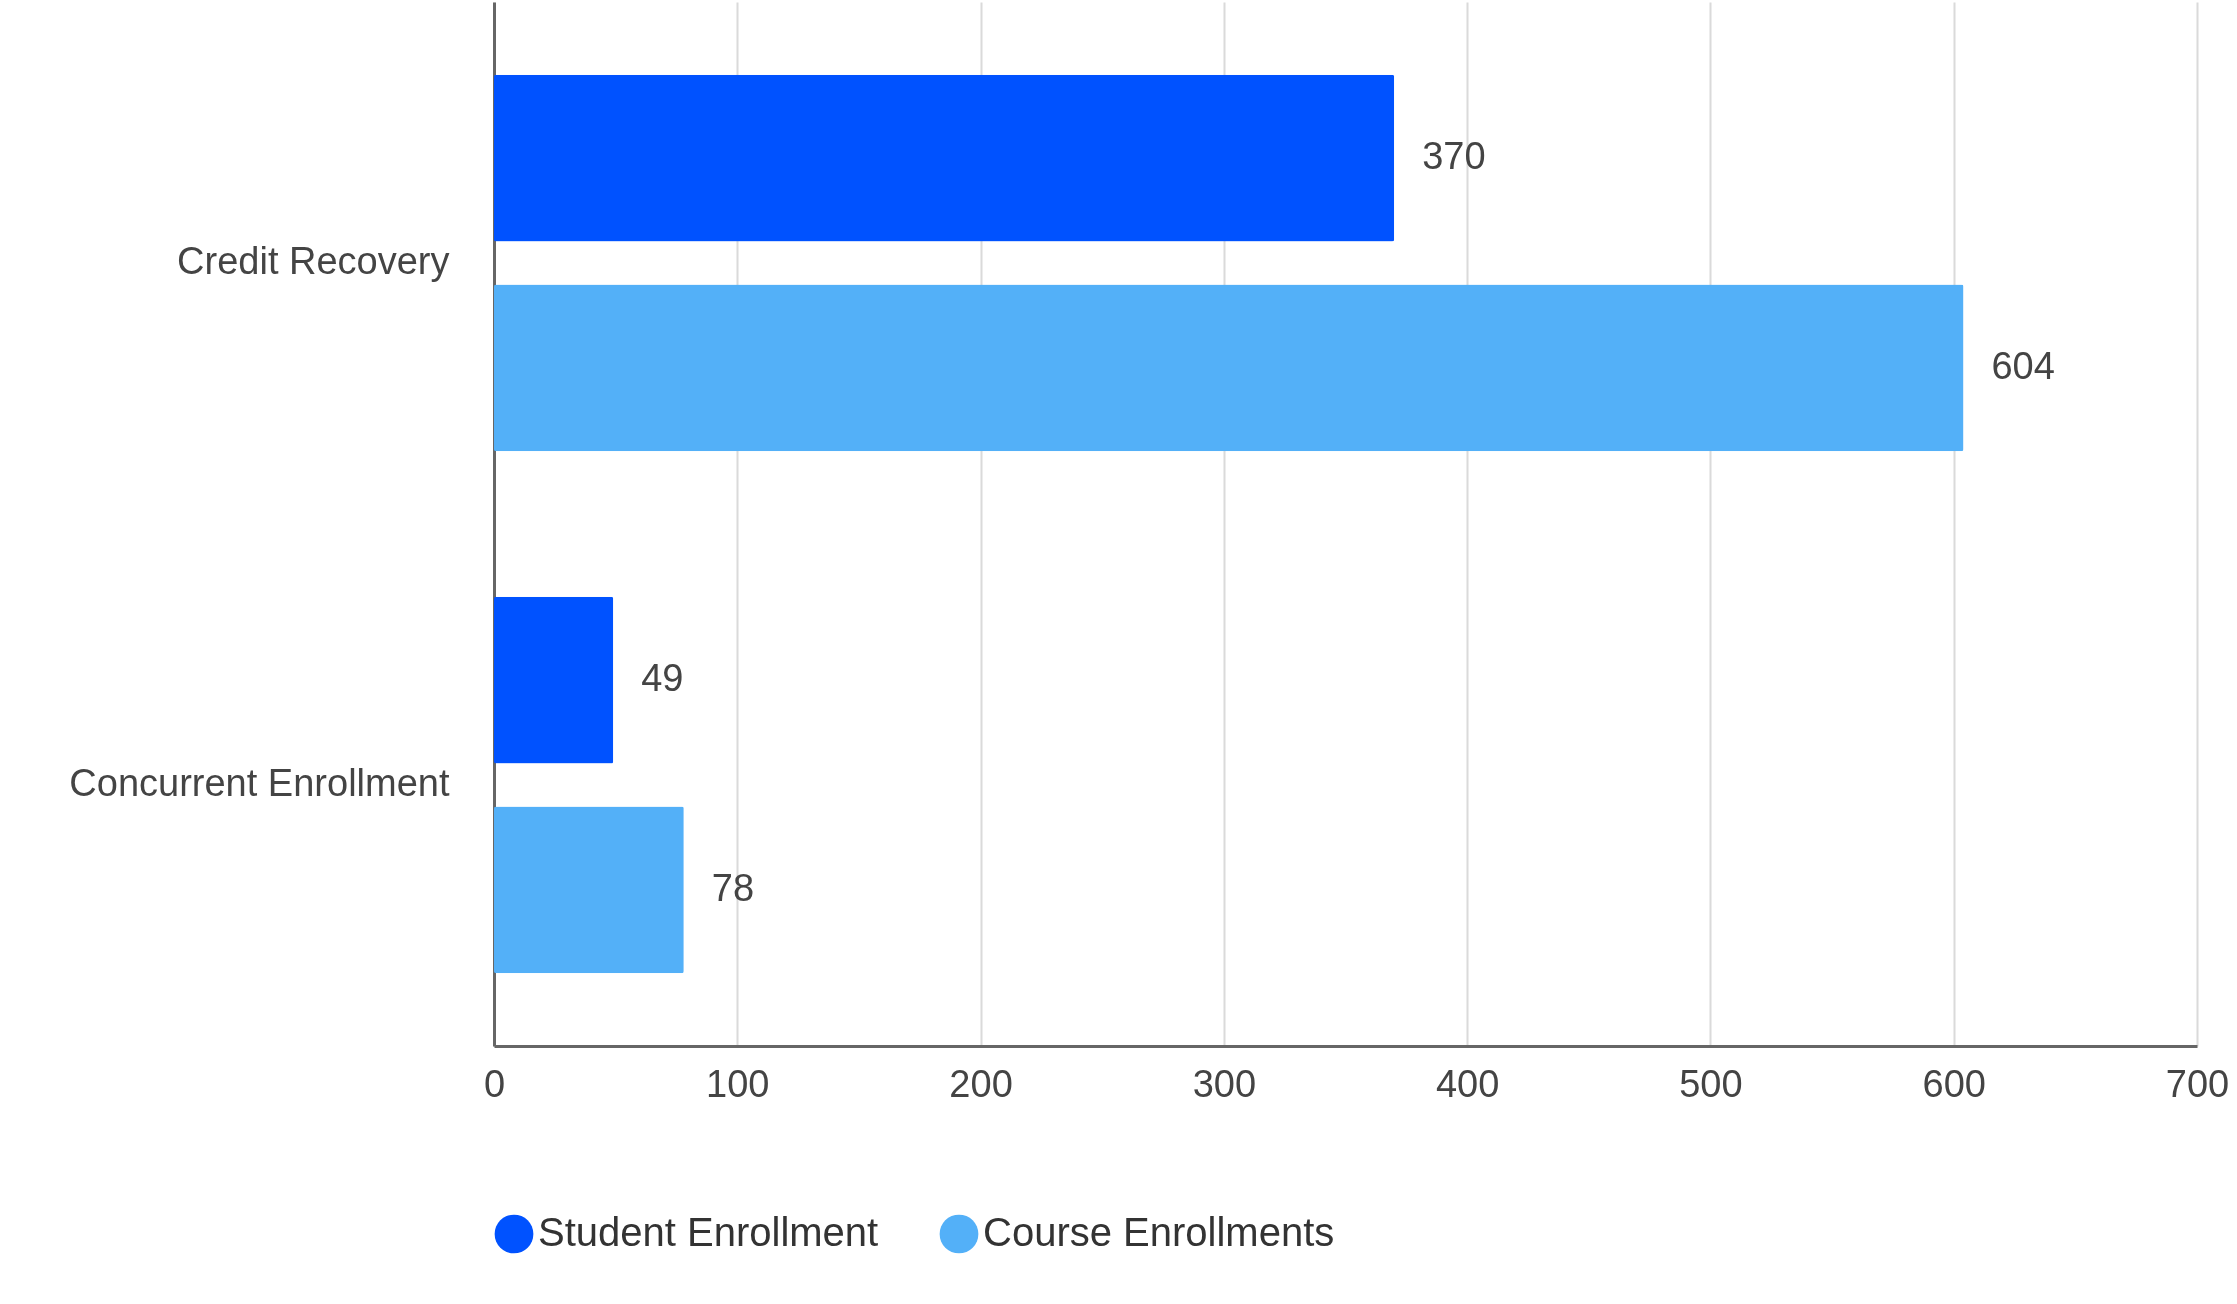  I want to click on x-tick-label: 100, so click(738, 1083).